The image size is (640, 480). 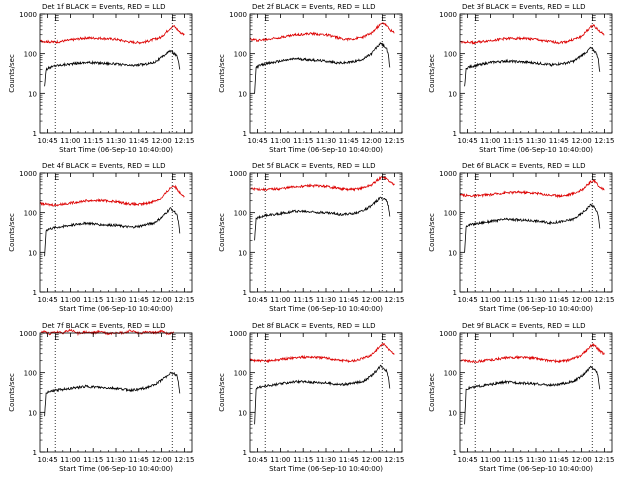 I want to click on y-tick-label: 100, so click(x=450, y=214).